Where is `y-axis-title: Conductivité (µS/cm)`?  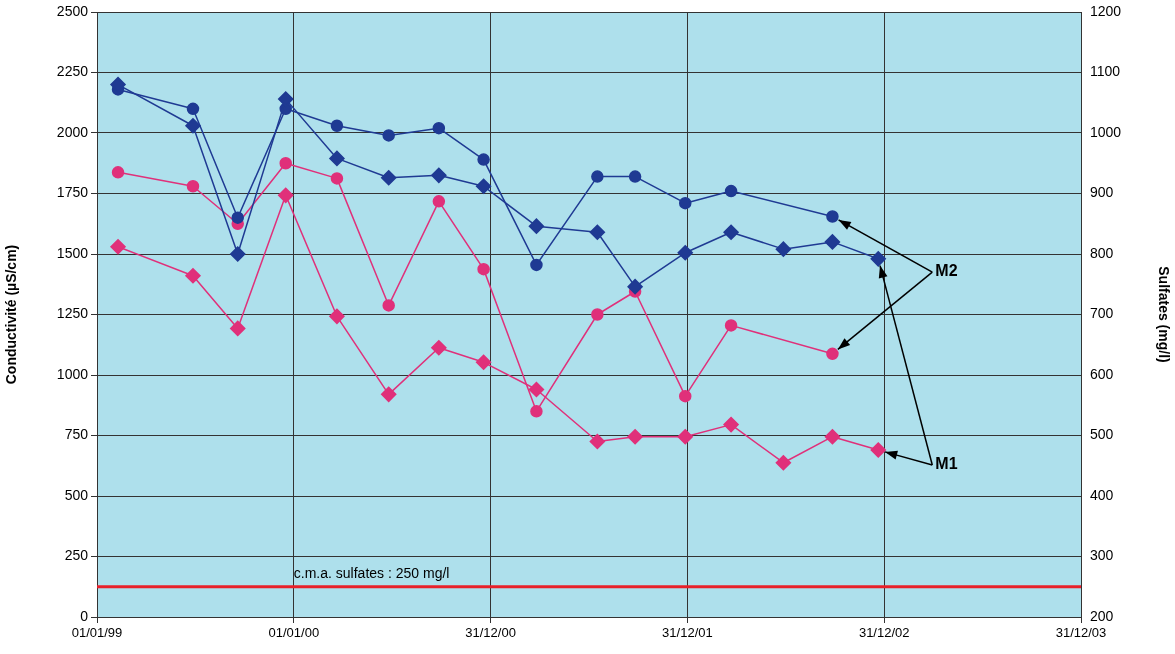
y-axis-title: Conductivité (µS/cm) is located at coordinates (11, 314).